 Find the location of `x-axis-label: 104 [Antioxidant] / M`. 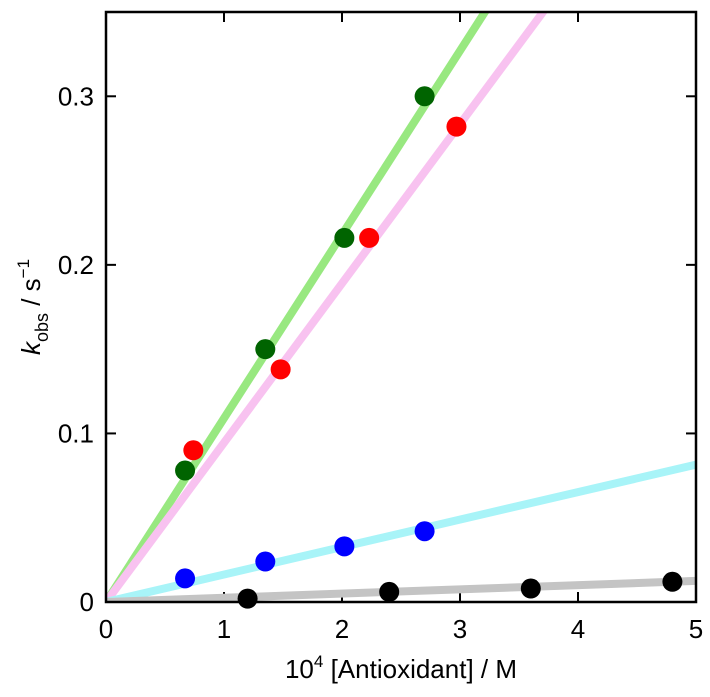

x-axis-label: 104 [Antioxidant] / M is located at coordinates (401, 668).